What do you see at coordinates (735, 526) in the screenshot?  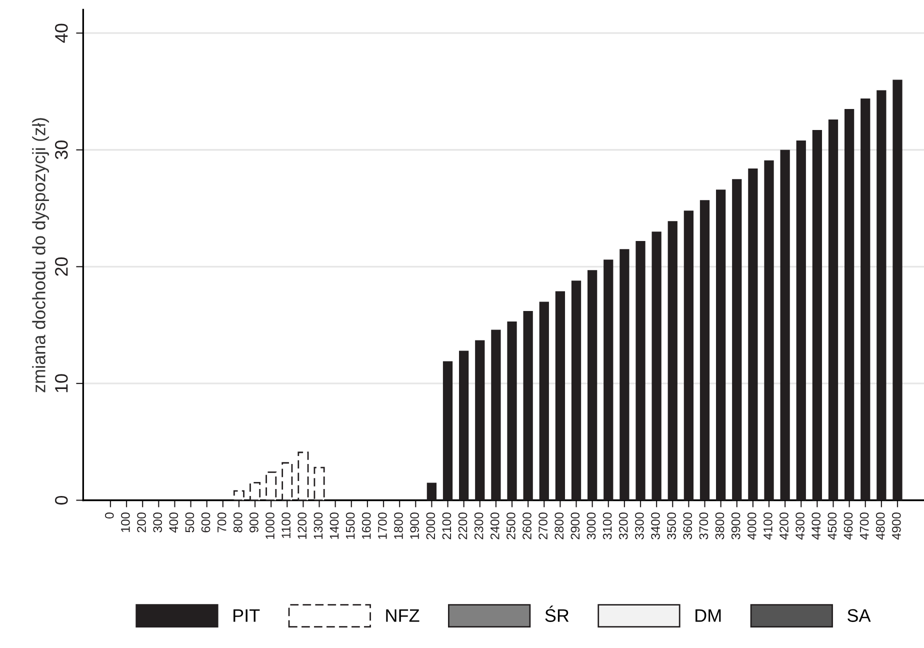 I see `x-tick-label: 3900` at bounding box center [735, 526].